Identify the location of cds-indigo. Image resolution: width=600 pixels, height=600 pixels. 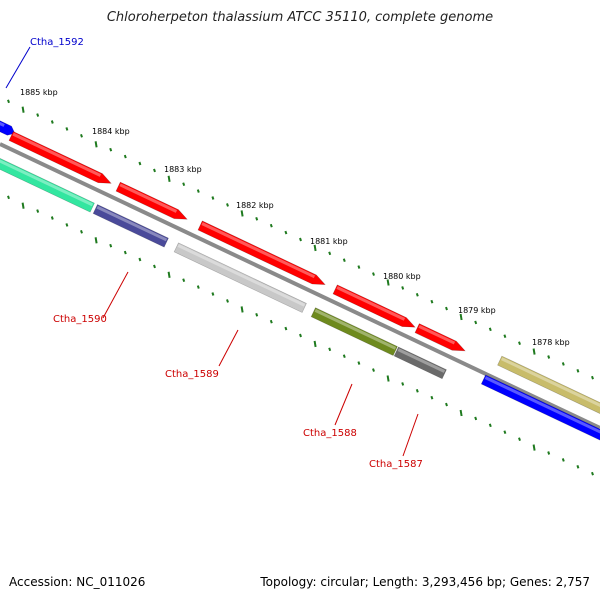
(130, 226).